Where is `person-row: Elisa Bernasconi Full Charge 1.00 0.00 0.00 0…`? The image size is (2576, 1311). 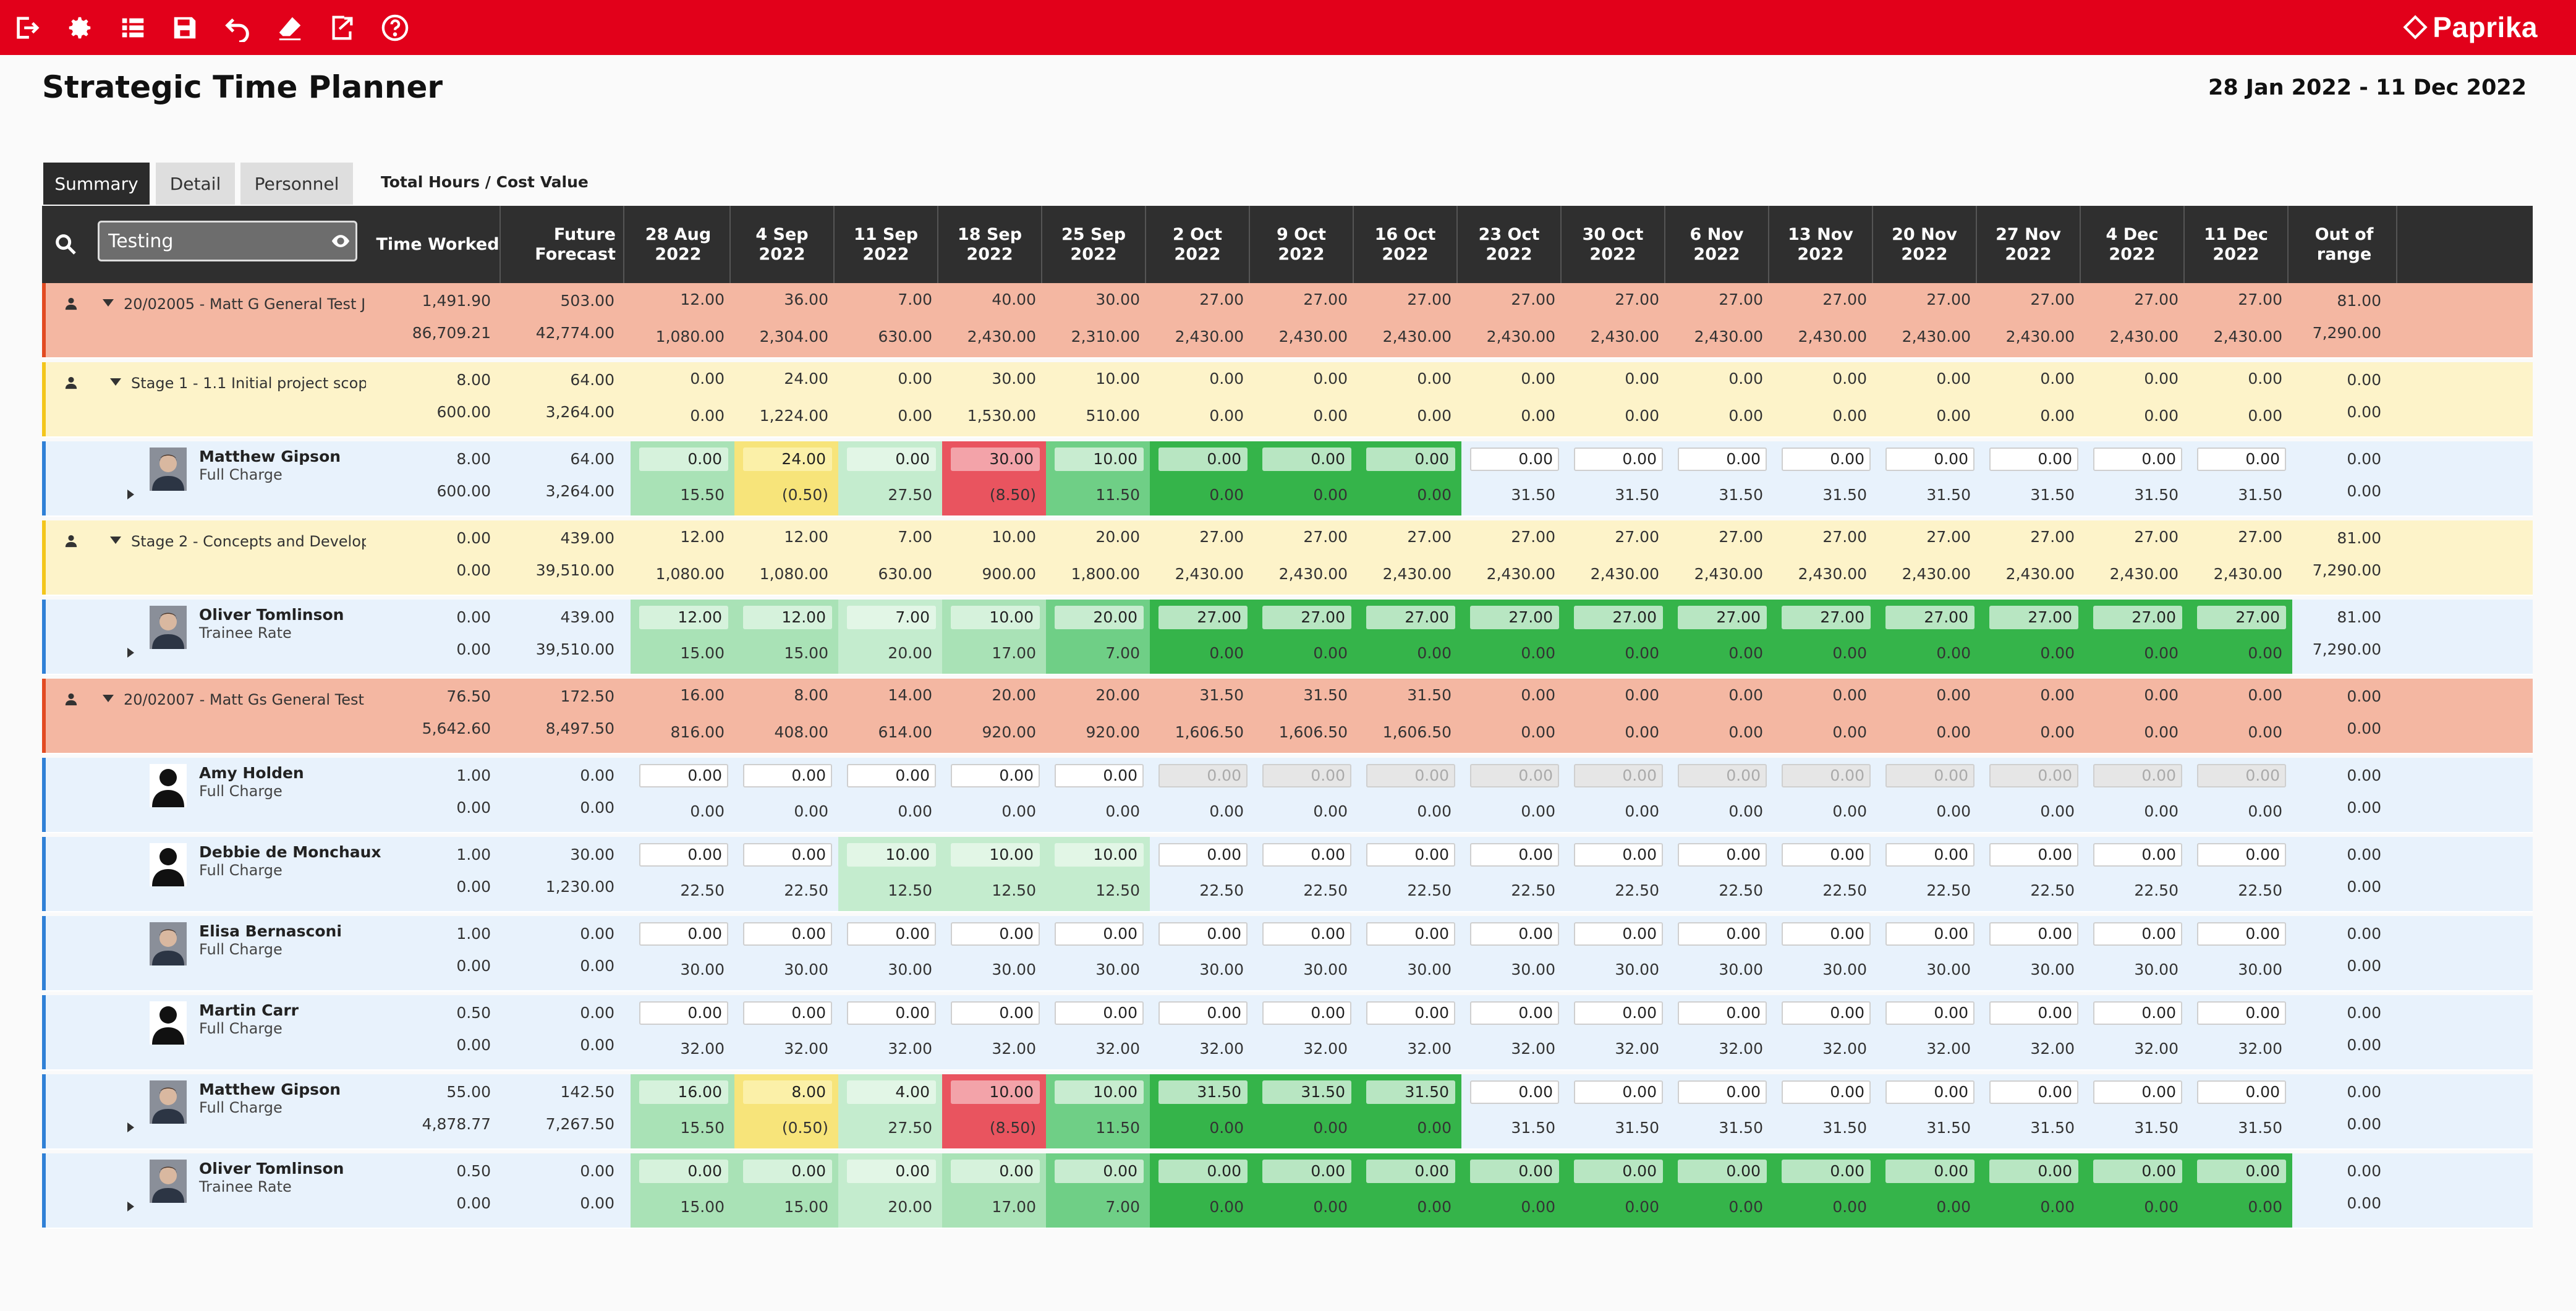
person-row: Elisa Bernasconi Full Charge 1.00 0.00 0.00 0… is located at coordinates (1287, 953).